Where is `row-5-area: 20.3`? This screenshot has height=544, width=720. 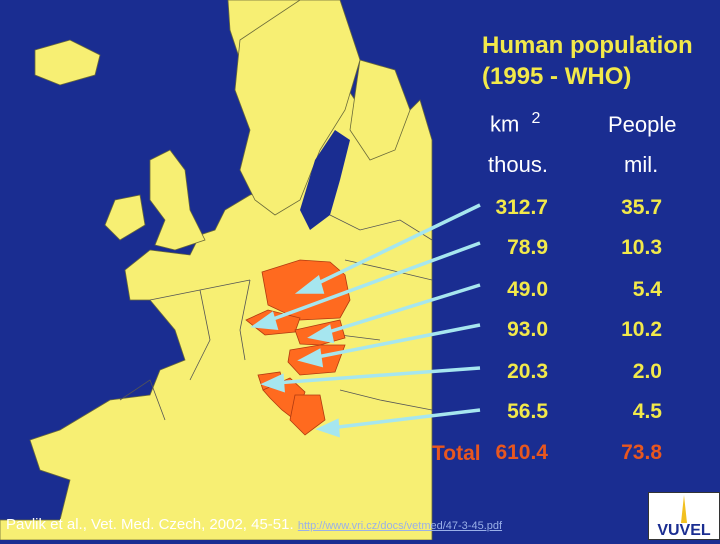
row-5-area: 20.3 is located at coordinates (527, 371).